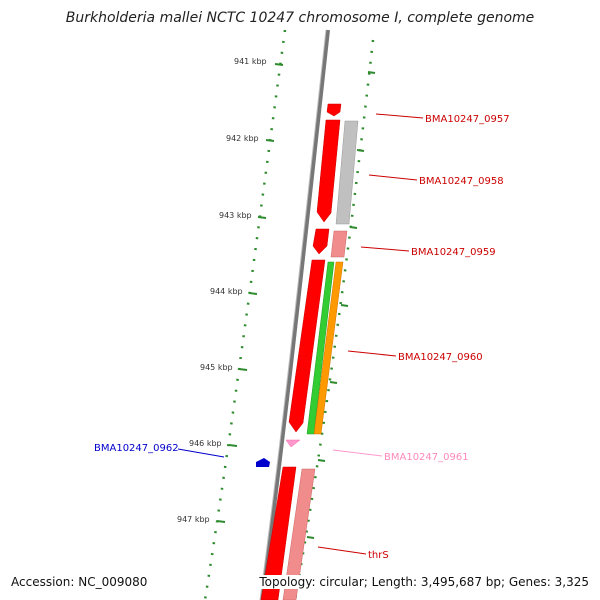 This screenshot has width=600, height=600. What do you see at coordinates (453, 252) in the screenshot?
I see `gene-label-0959: BMA10247_0959` at bounding box center [453, 252].